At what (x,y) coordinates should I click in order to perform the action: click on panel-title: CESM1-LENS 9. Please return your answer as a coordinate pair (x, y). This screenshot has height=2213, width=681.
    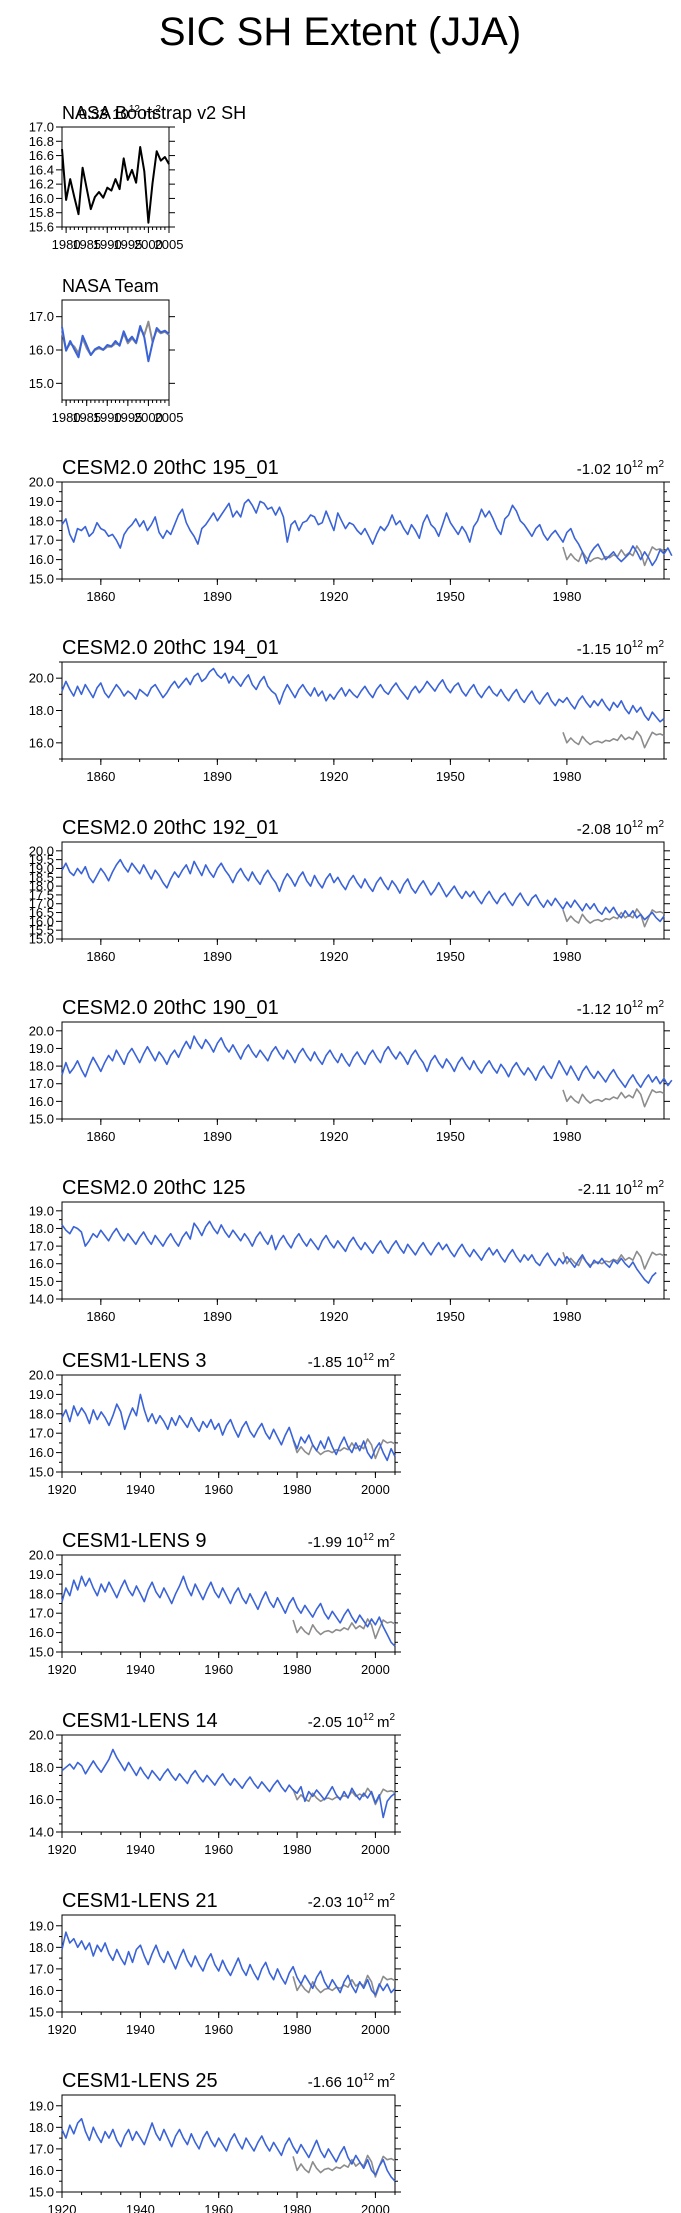
    Looking at the image, I should click on (134, 1541).